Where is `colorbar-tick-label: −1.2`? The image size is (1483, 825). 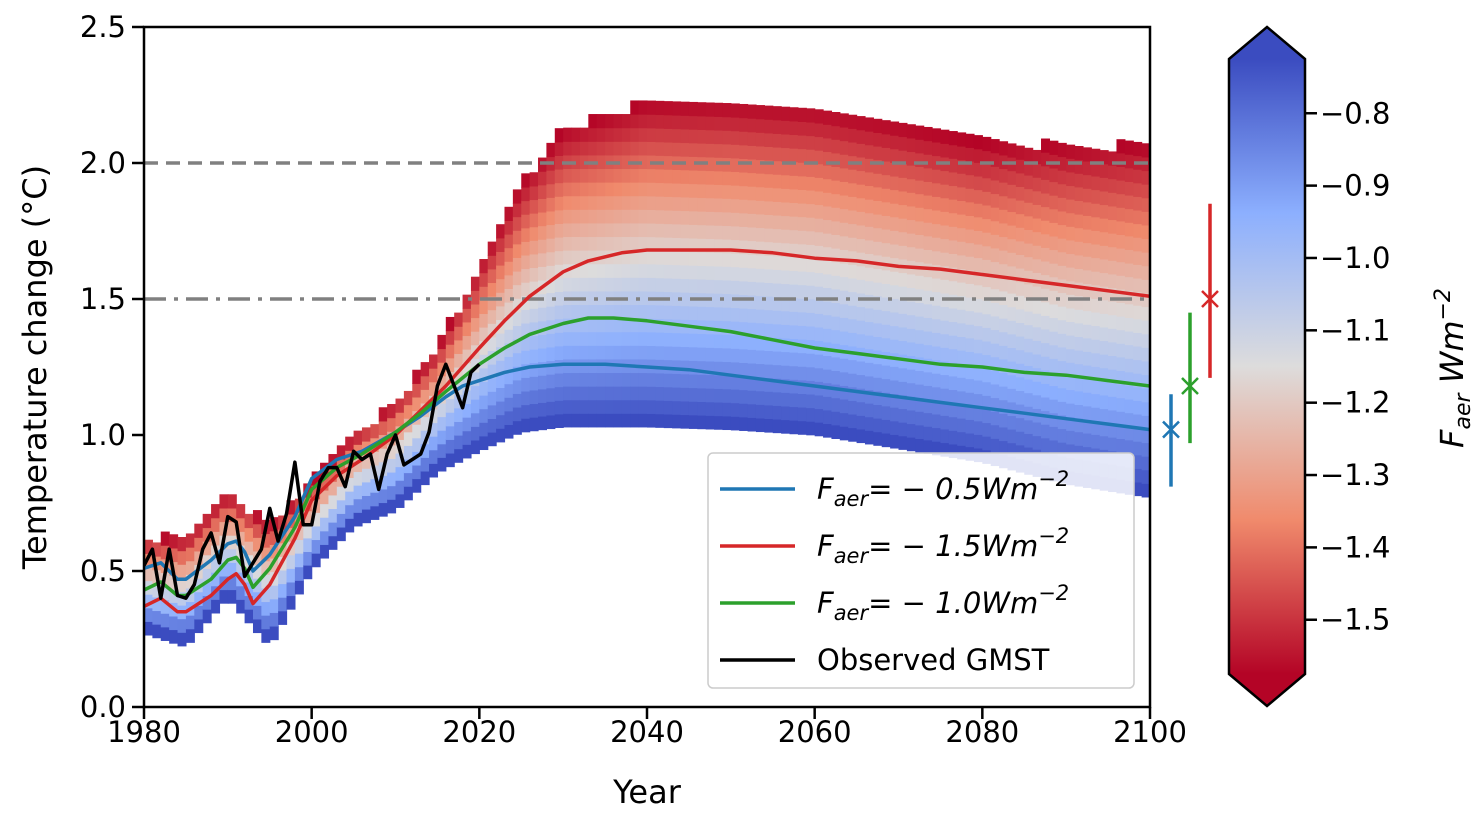
colorbar-tick-label: −1.2 is located at coordinates (1355, 403).